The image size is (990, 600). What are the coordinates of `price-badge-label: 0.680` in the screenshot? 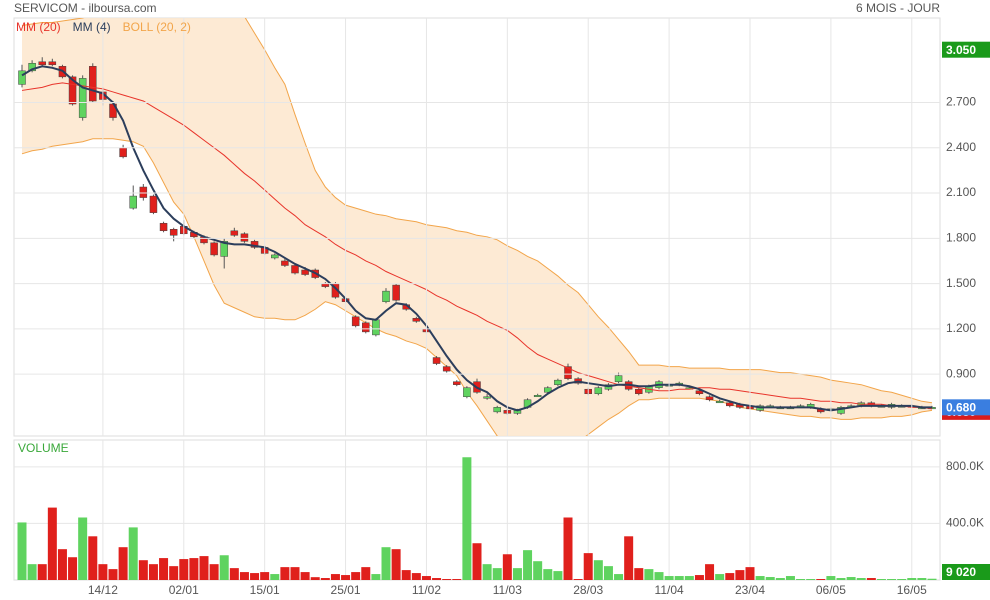 It's located at (961, 408).